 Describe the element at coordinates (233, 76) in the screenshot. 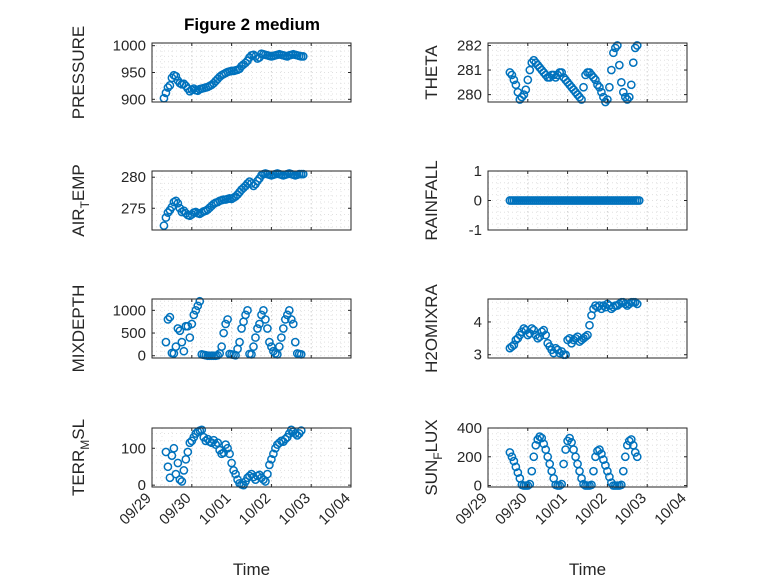

I see `data-series-pressure` at that location.